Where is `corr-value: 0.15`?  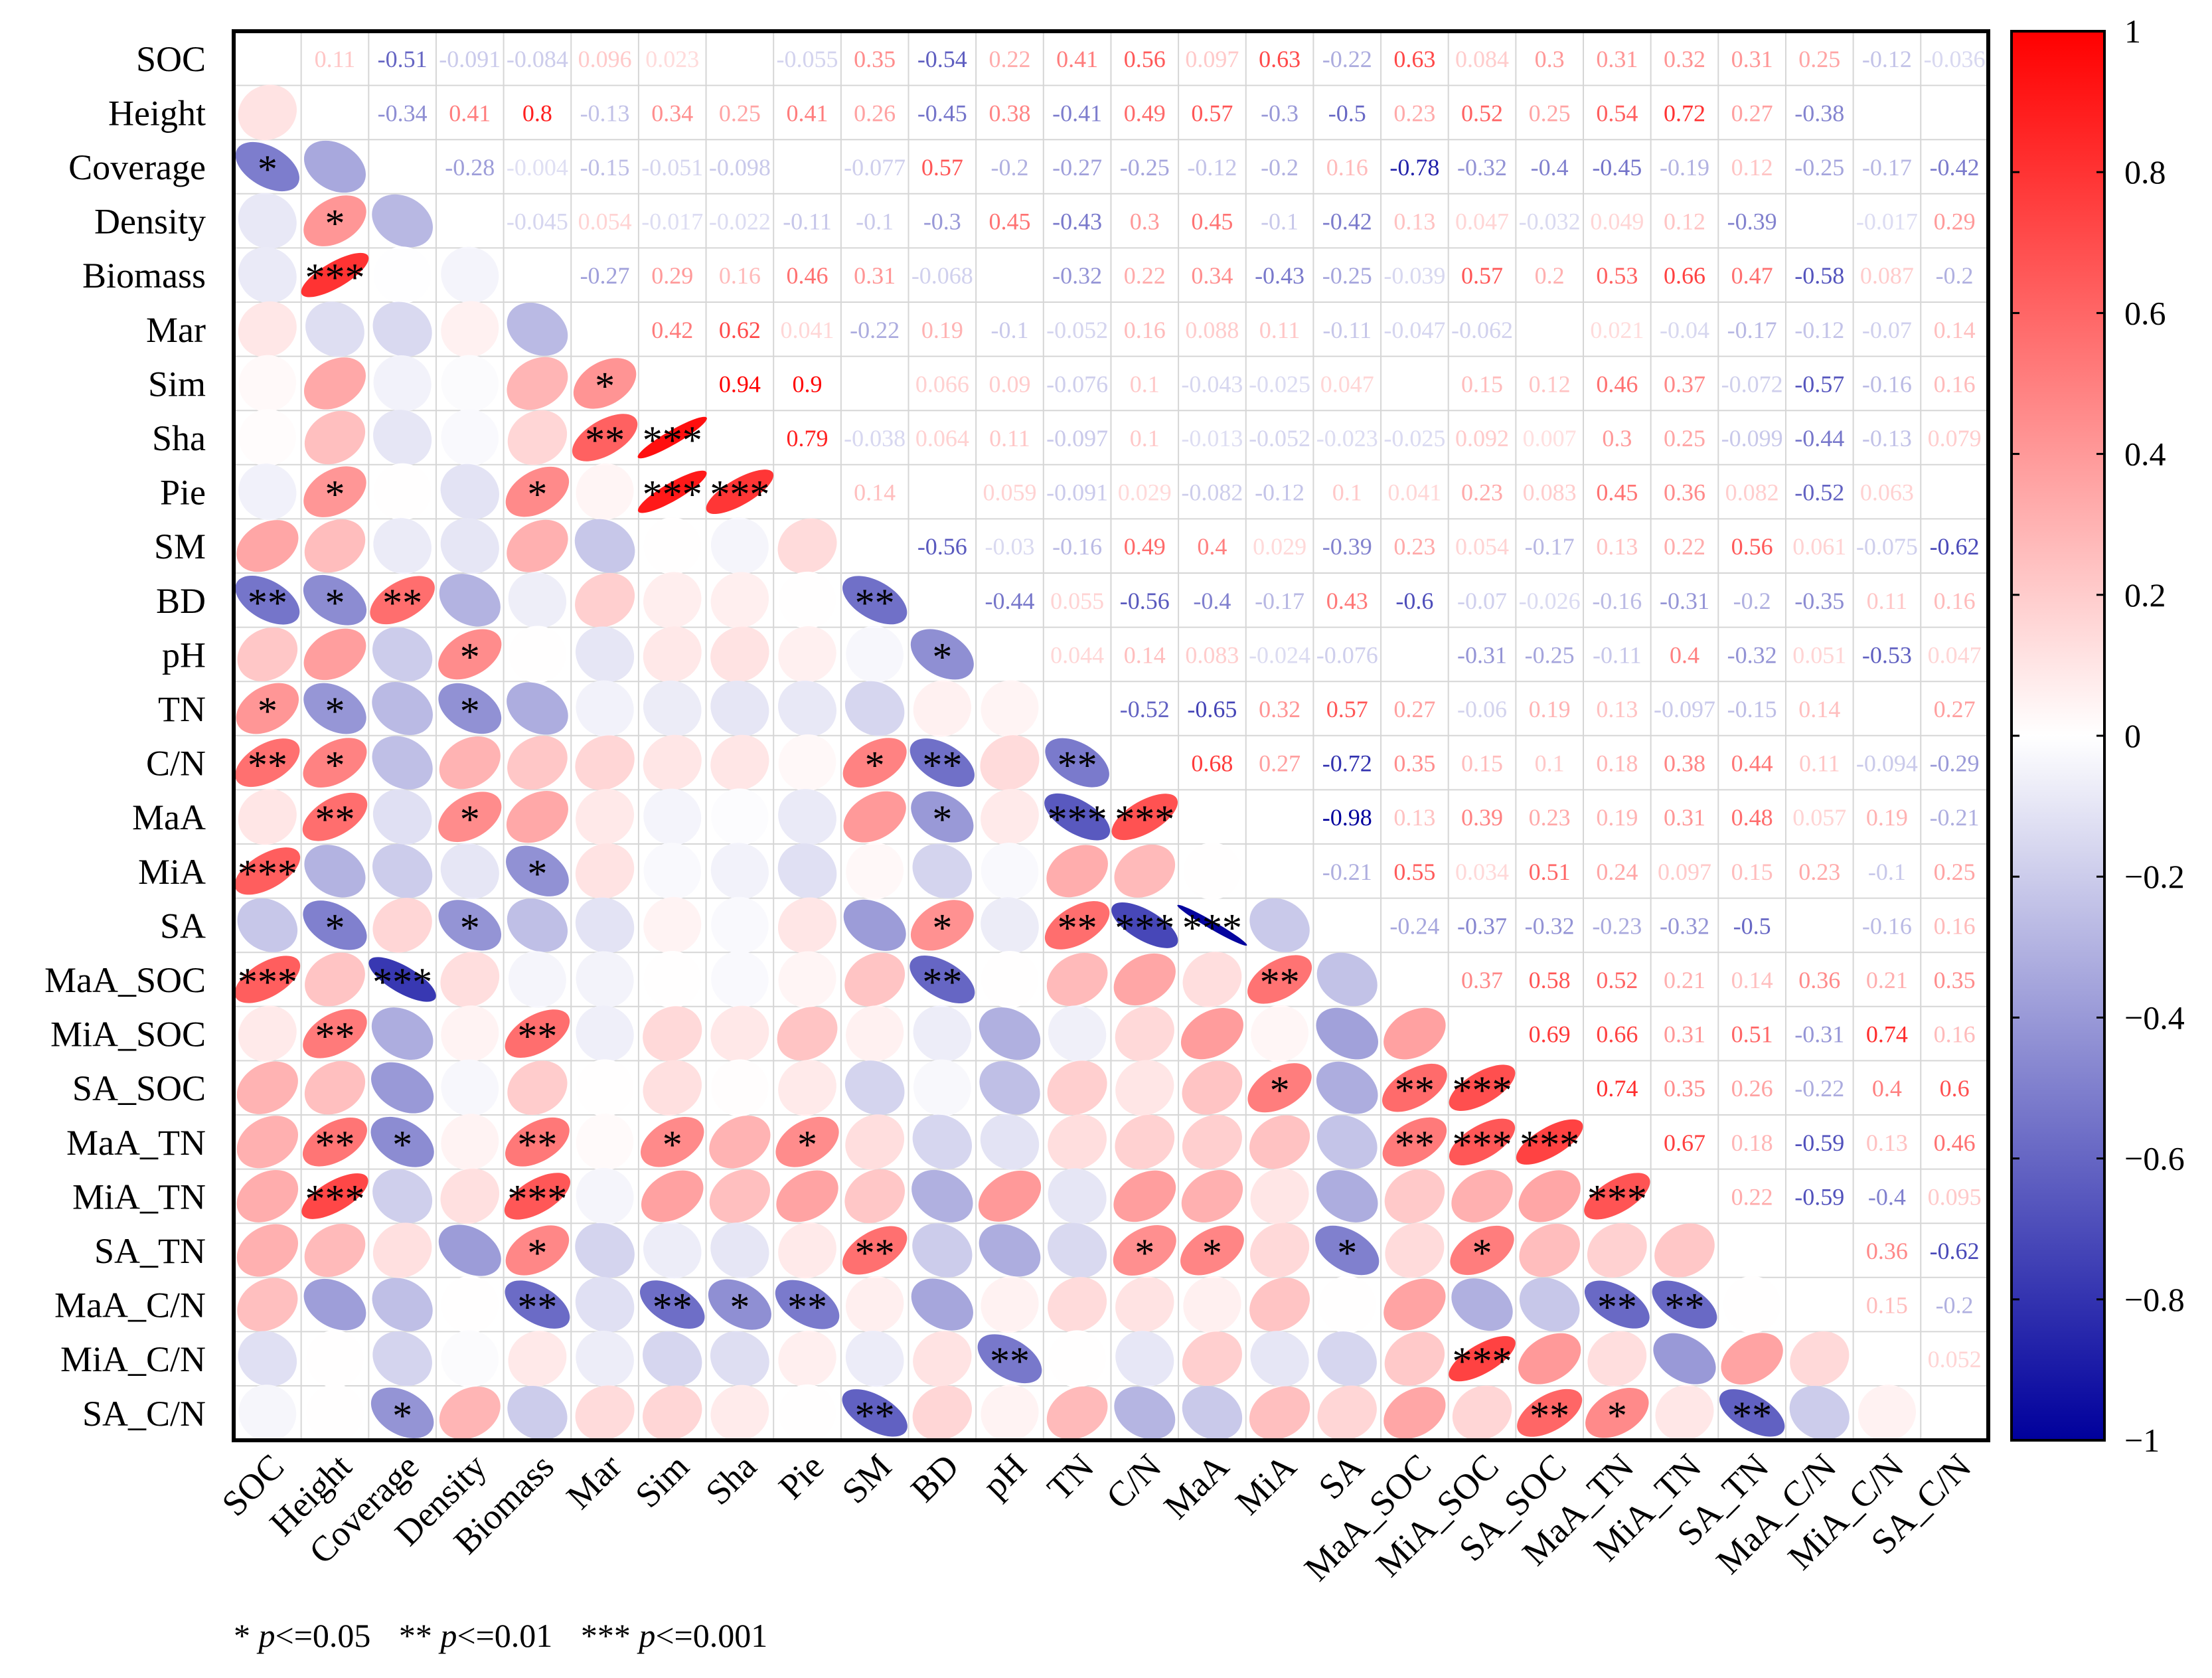 corr-value: 0.15 is located at coordinates (1482, 764).